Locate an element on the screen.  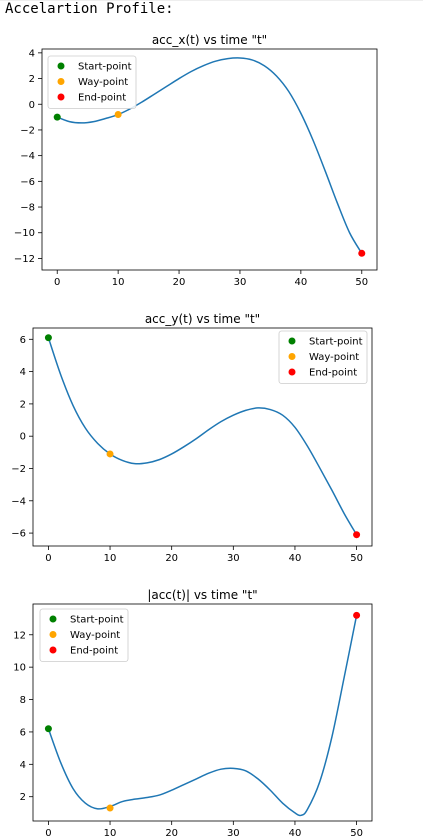
chart-title: |acc(t)| vs time "t" is located at coordinates (202, 595).